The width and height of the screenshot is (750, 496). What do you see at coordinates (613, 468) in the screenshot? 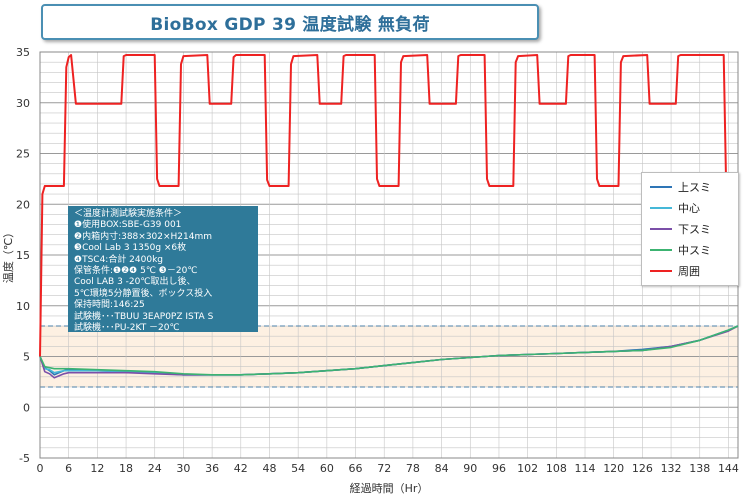
I see `x-tick-label: 120` at bounding box center [613, 468].